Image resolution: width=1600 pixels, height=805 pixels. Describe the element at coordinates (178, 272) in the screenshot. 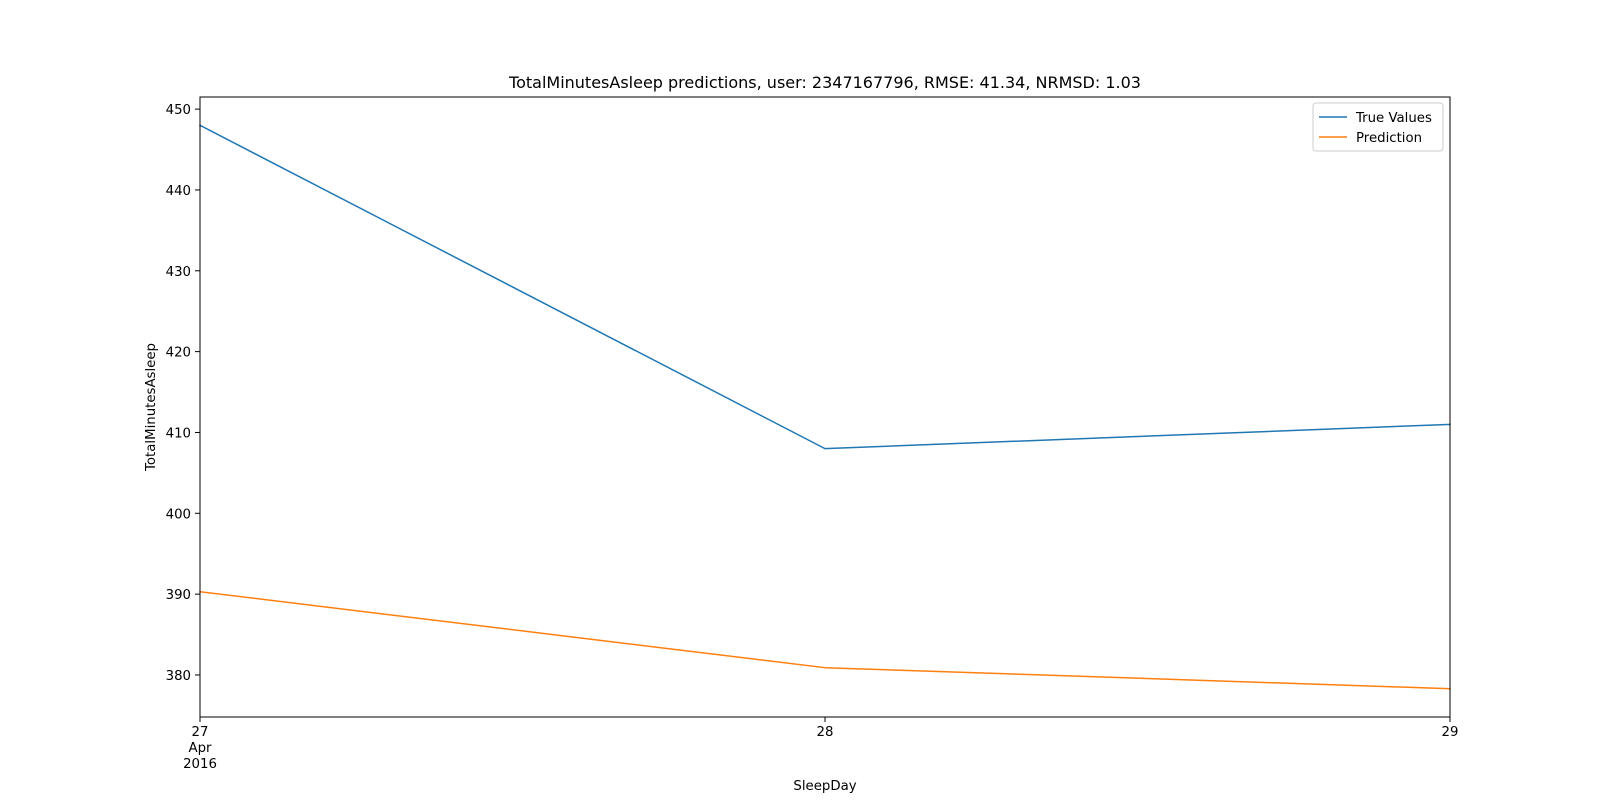

I see `y-tick-label: 430` at that location.